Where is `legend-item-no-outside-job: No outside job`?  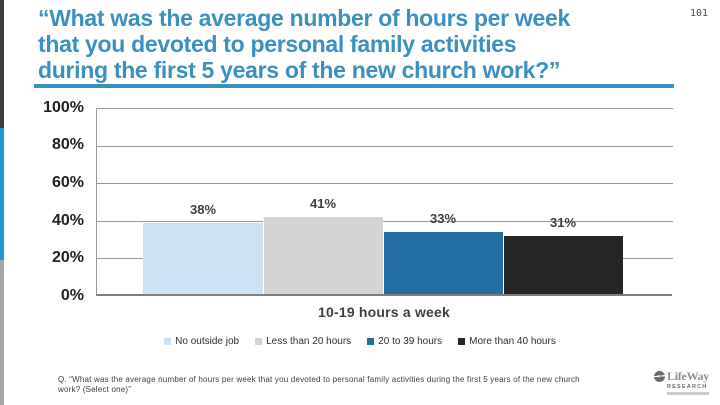 legend-item-no-outside-job: No outside job is located at coordinates (201, 341).